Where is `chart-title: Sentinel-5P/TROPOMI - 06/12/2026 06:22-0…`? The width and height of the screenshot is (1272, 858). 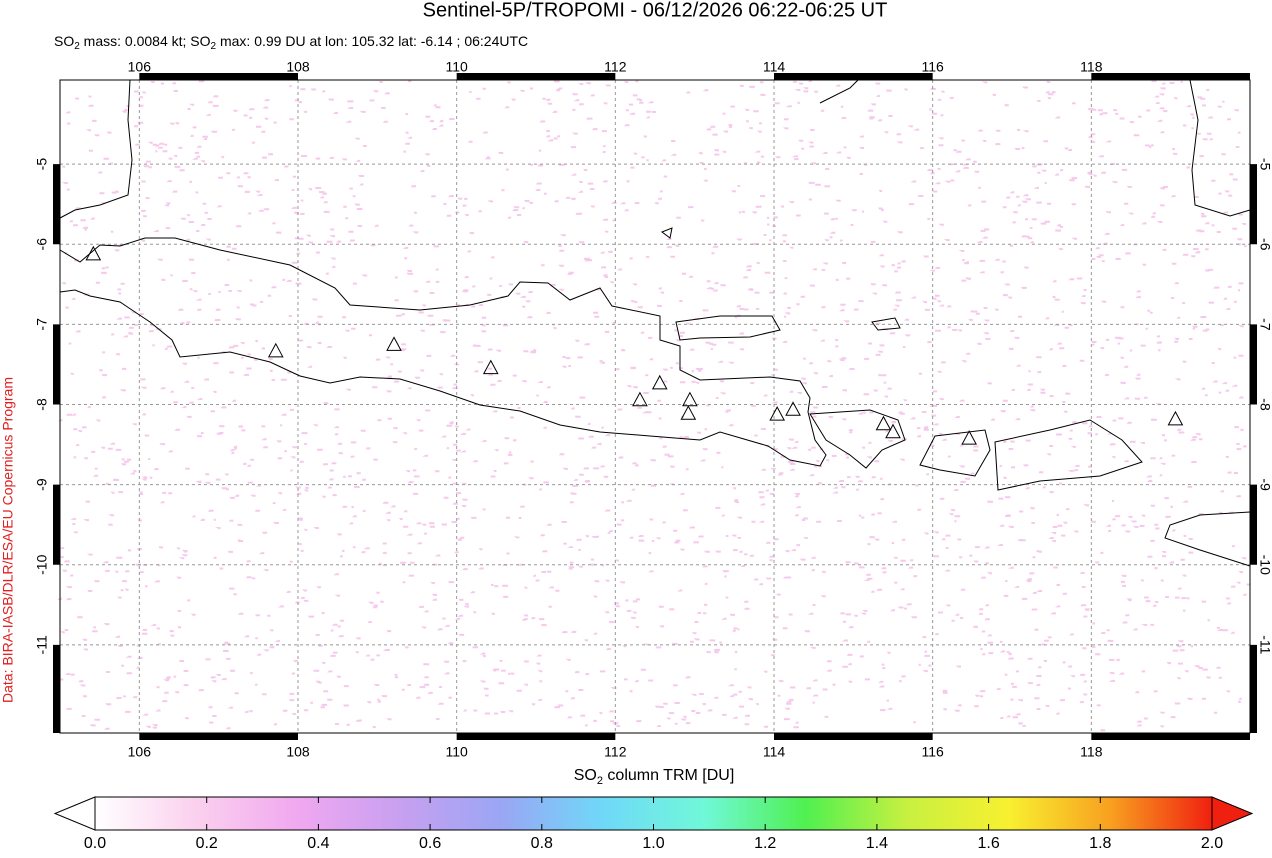 chart-title: Sentinel-5P/TROPOMI - 06/12/2026 06:22-0… is located at coordinates (655, 10).